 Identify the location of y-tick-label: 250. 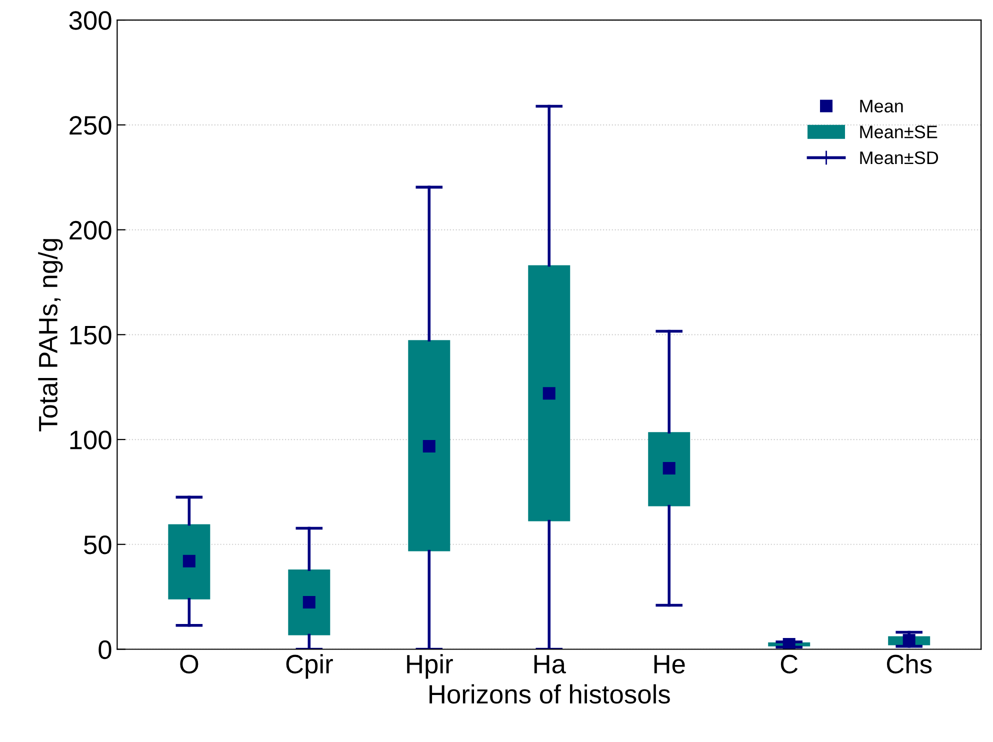
(91, 125).